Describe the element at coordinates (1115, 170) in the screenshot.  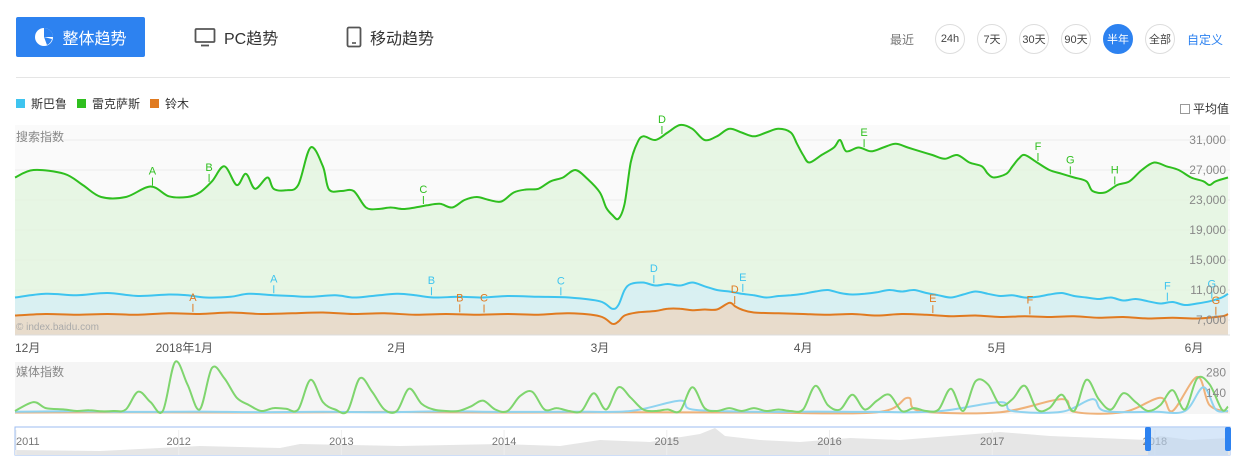
I see `annotation-label: H` at that location.